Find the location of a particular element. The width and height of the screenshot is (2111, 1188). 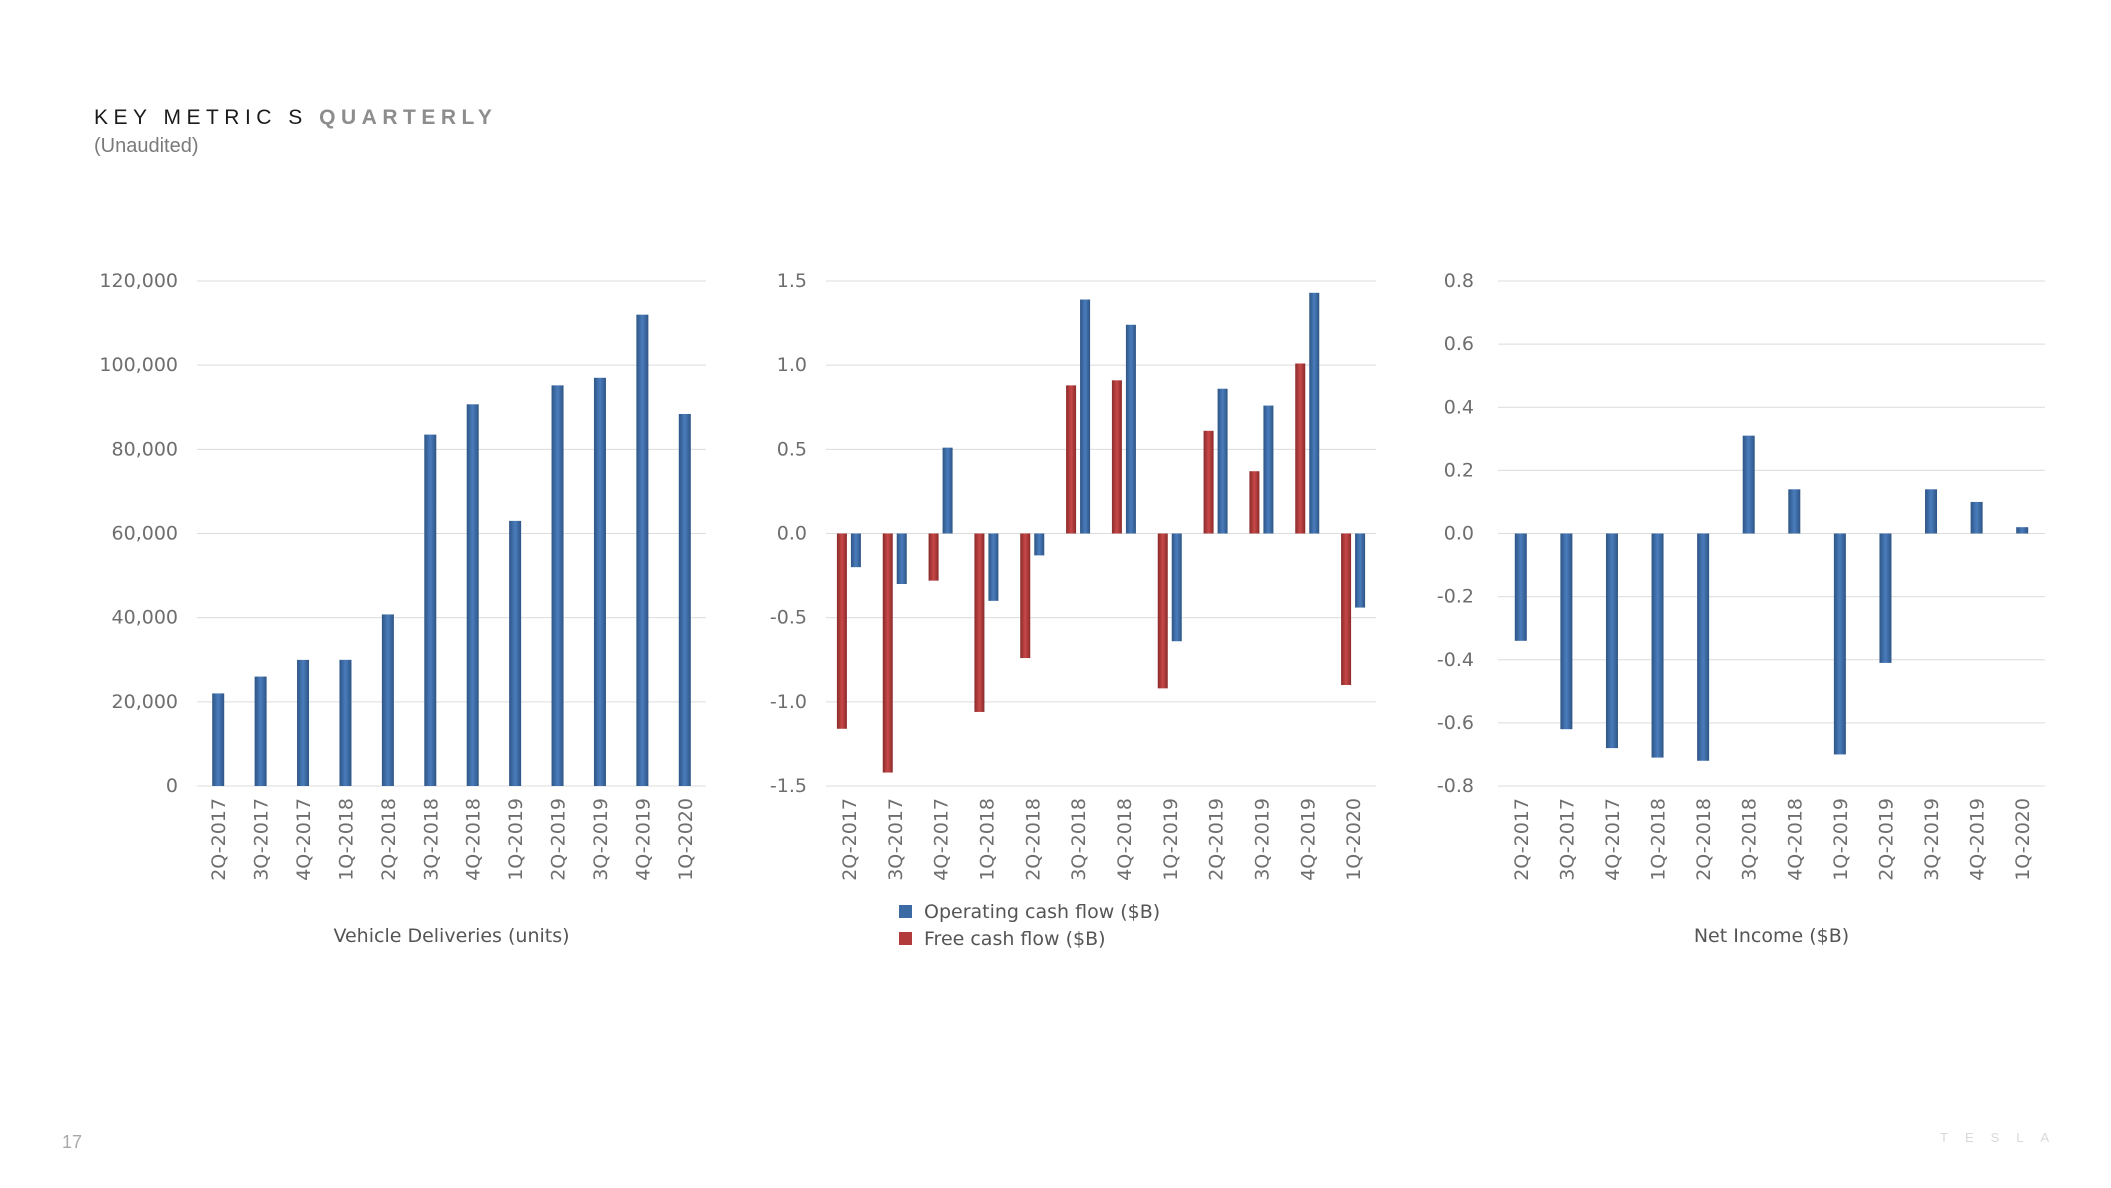

netincome-xtick-label: 1Q-2019 is located at coordinates (1841, 839).